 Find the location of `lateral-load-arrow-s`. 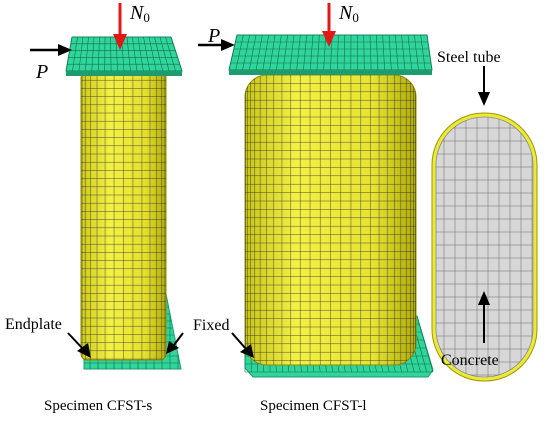

lateral-load-arrow-s is located at coordinates (51, 50).